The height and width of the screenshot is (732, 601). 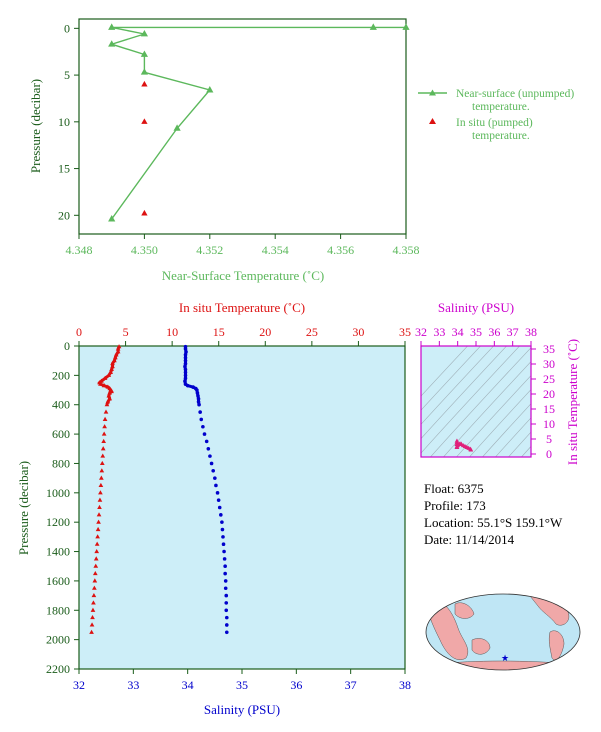 What do you see at coordinates (144, 121) in the screenshot?
I see `in-situ-temperature-point` at bounding box center [144, 121].